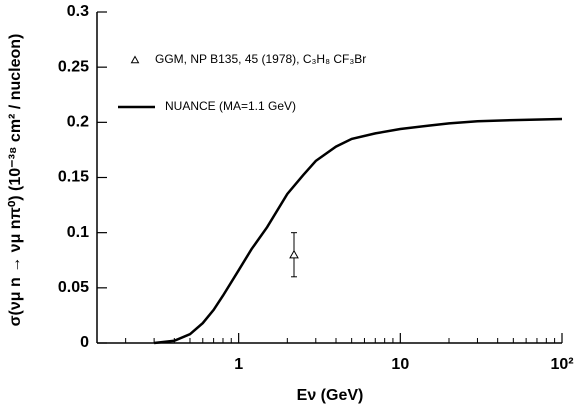 The width and height of the screenshot is (576, 412). I want to click on legend-marker, so click(135, 59).